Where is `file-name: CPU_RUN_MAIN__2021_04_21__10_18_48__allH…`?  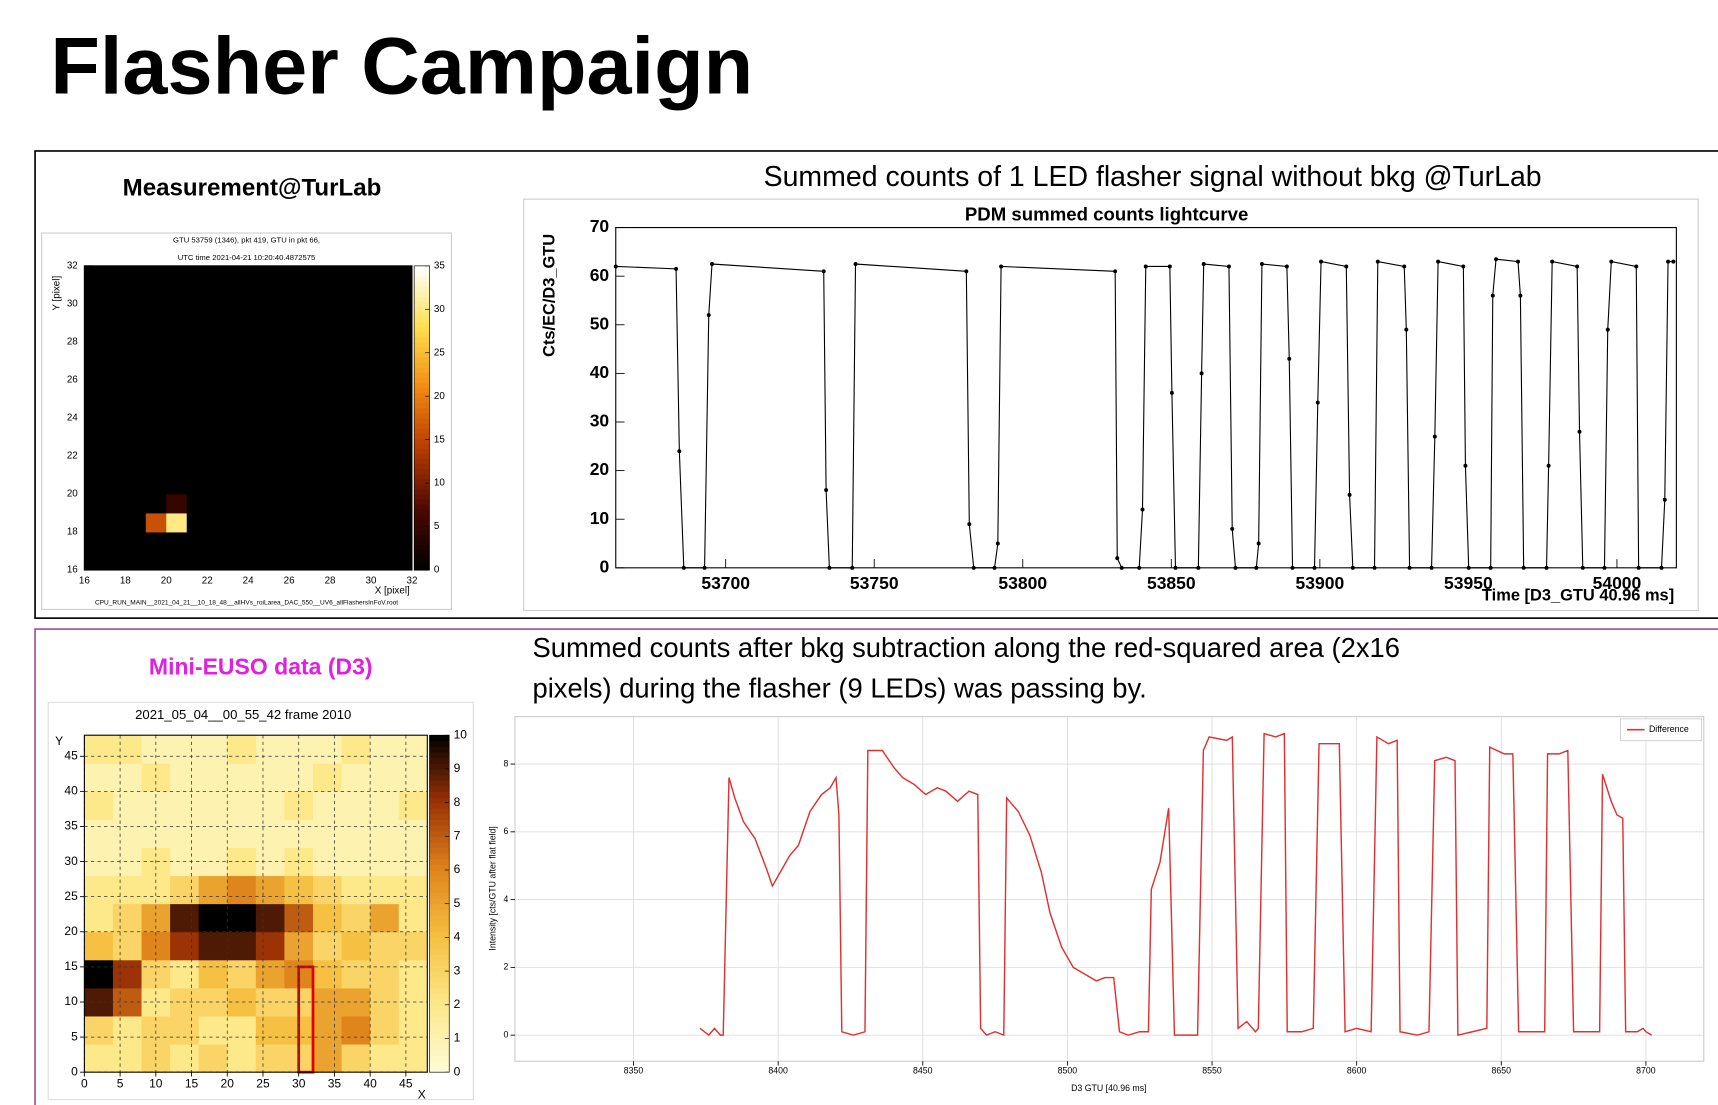
file-name: CPU_RUN_MAIN__2021_04_21__10_18_48__allH… is located at coordinates (246, 603).